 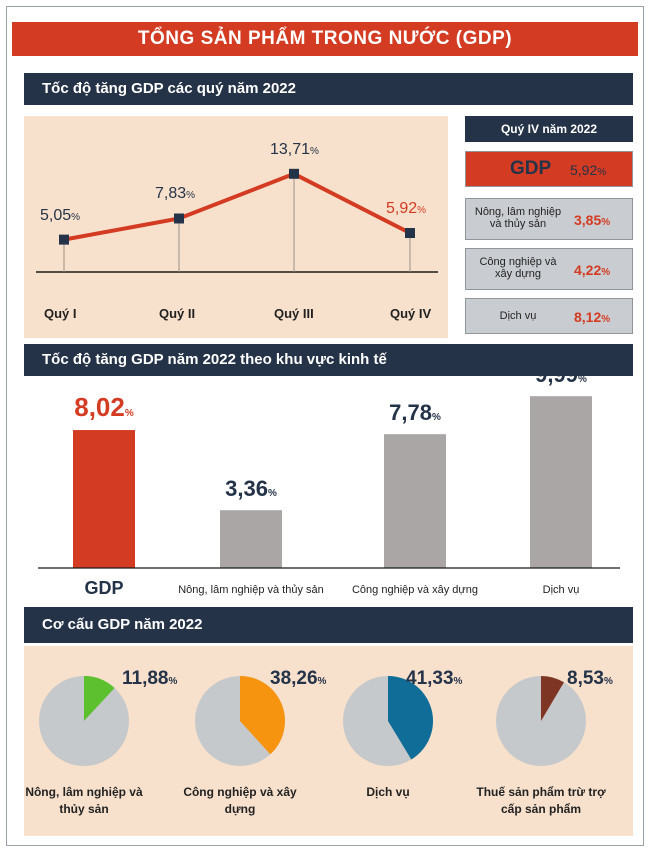 I want to click on pie-value-label: 11,88%, so click(x=150, y=678).